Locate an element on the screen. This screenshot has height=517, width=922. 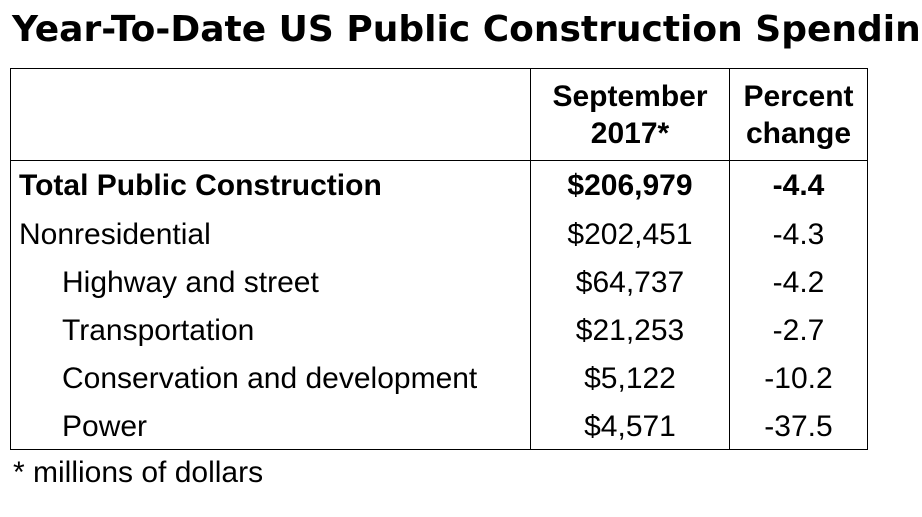
table-row: Highway and street $64,737 -4.2 is located at coordinates (439, 283).